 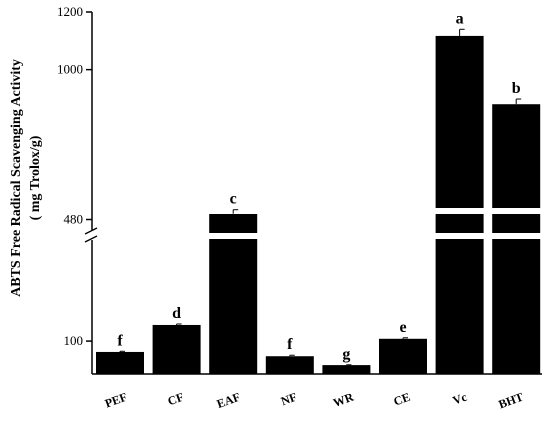 What do you see at coordinates (233, 293) in the screenshot?
I see `bar-eaf` at bounding box center [233, 293].